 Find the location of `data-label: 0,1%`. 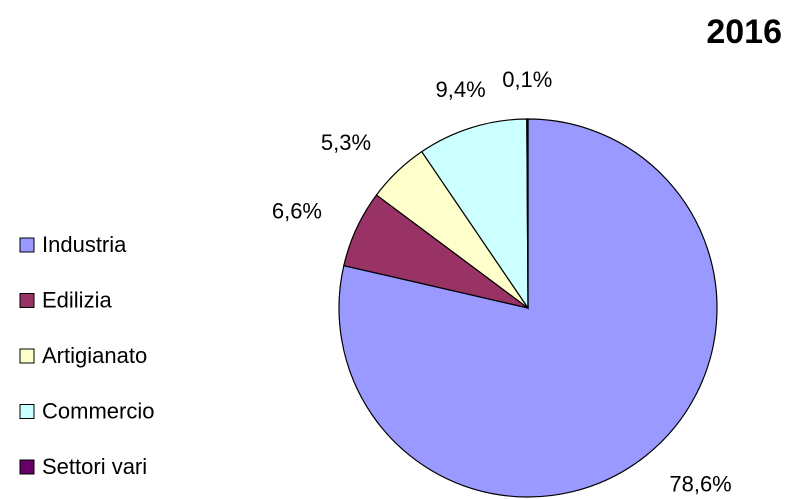

data-label: 0,1% is located at coordinates (527, 79).